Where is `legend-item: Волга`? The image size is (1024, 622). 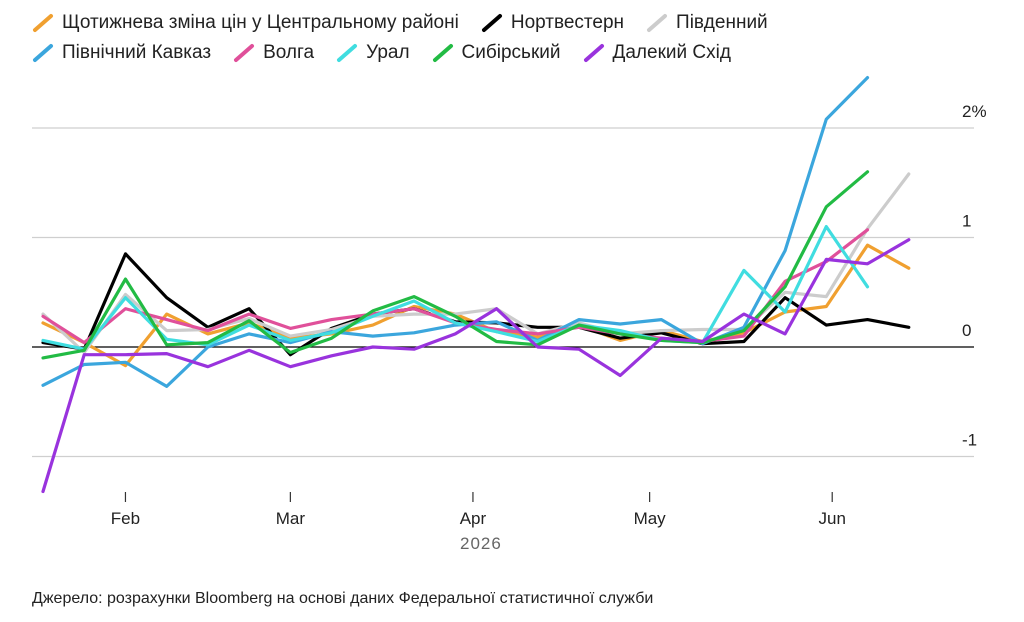 legend-item: Волга is located at coordinates (273, 53).